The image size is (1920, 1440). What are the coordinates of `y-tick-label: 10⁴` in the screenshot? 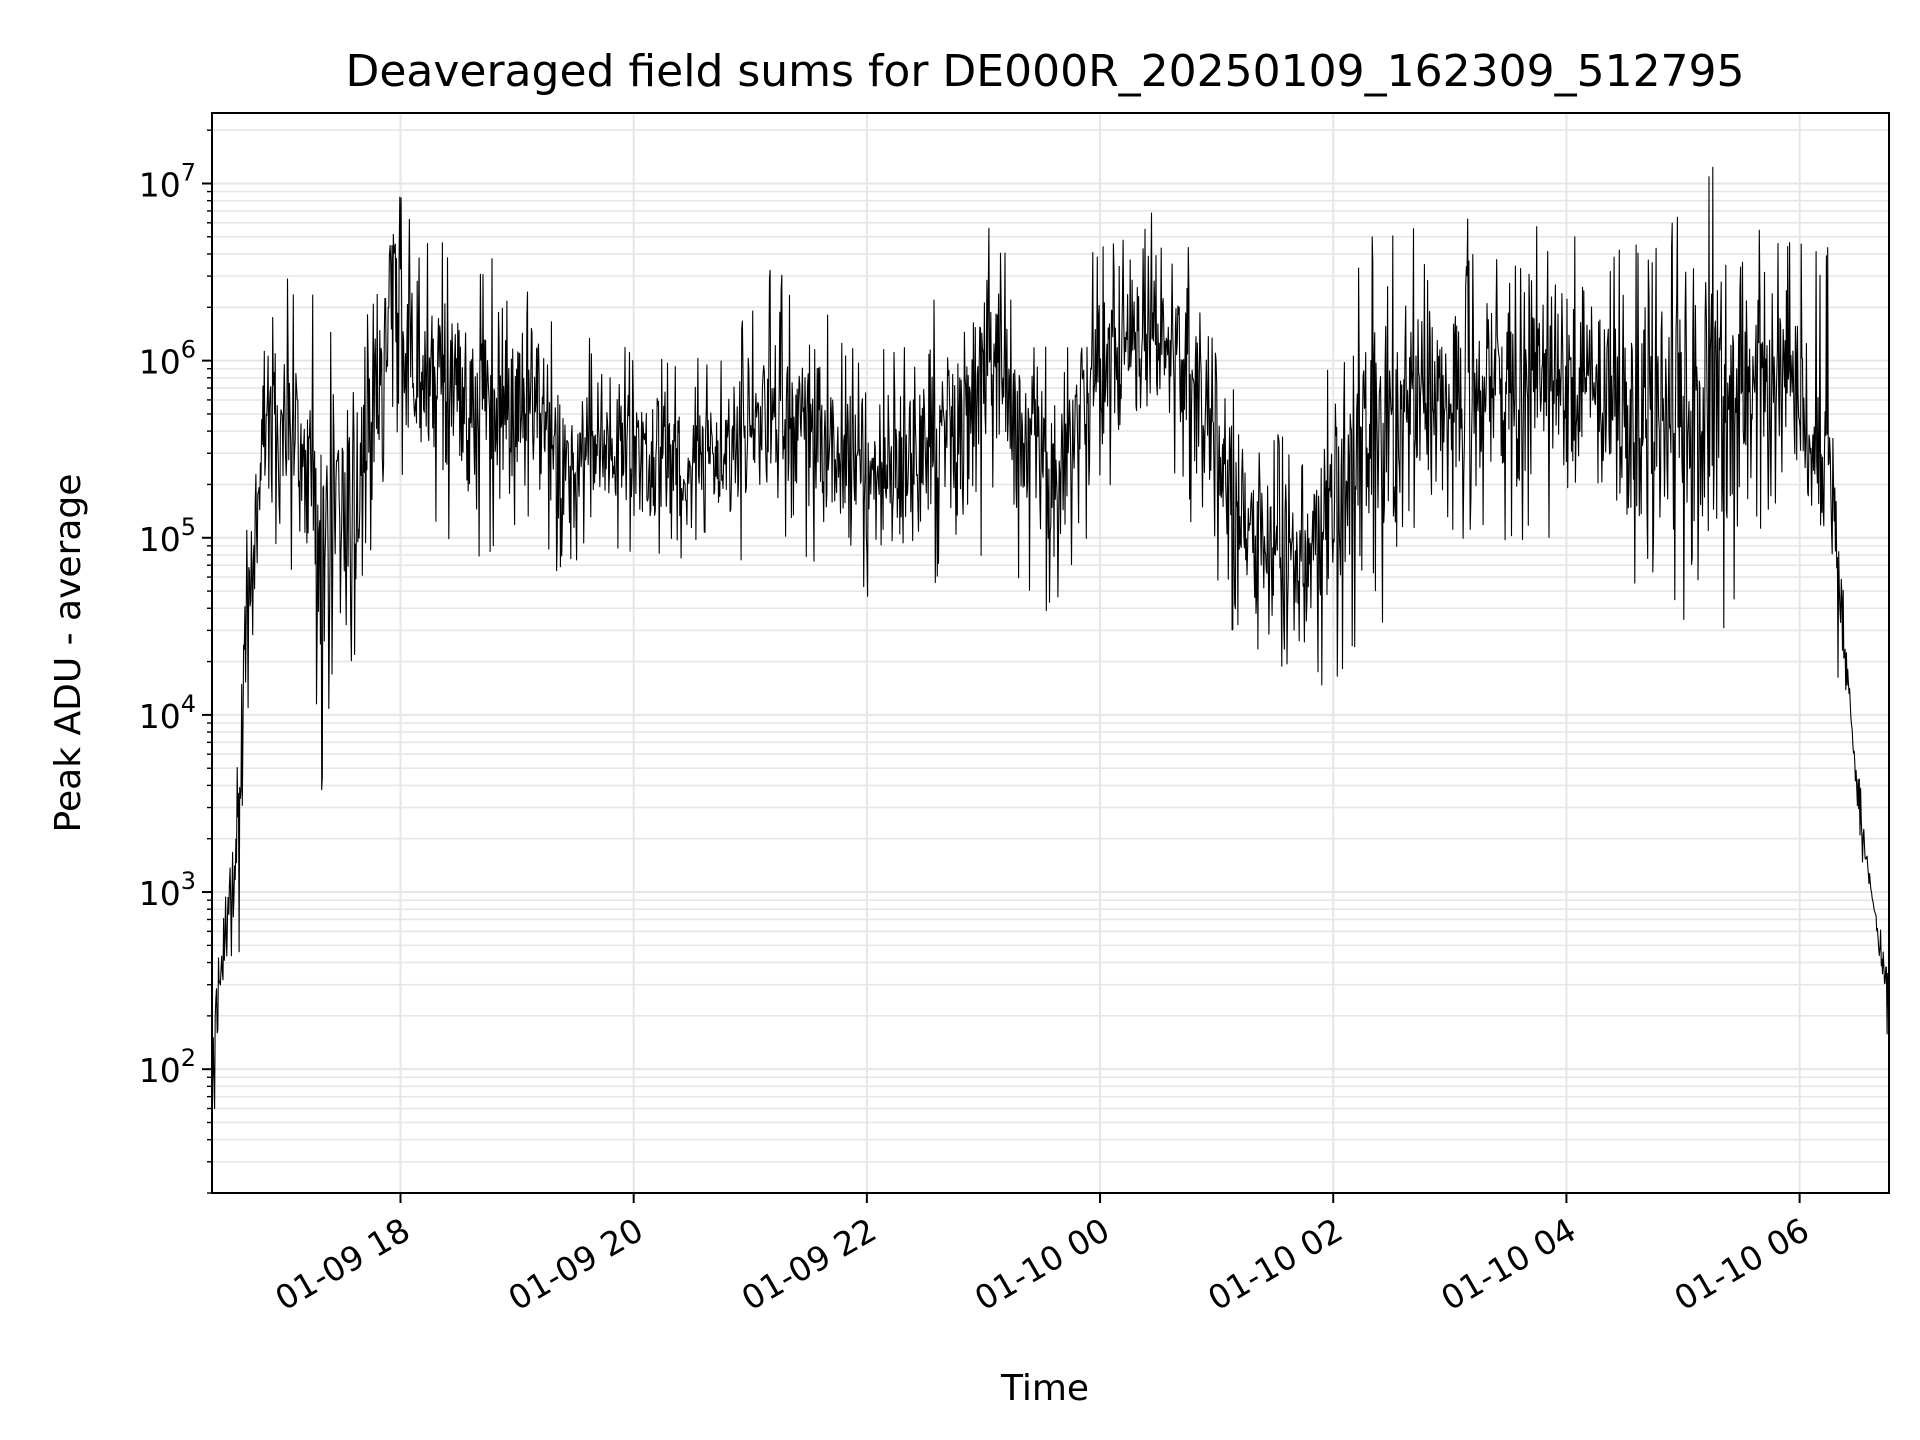 It's located at (167, 713).